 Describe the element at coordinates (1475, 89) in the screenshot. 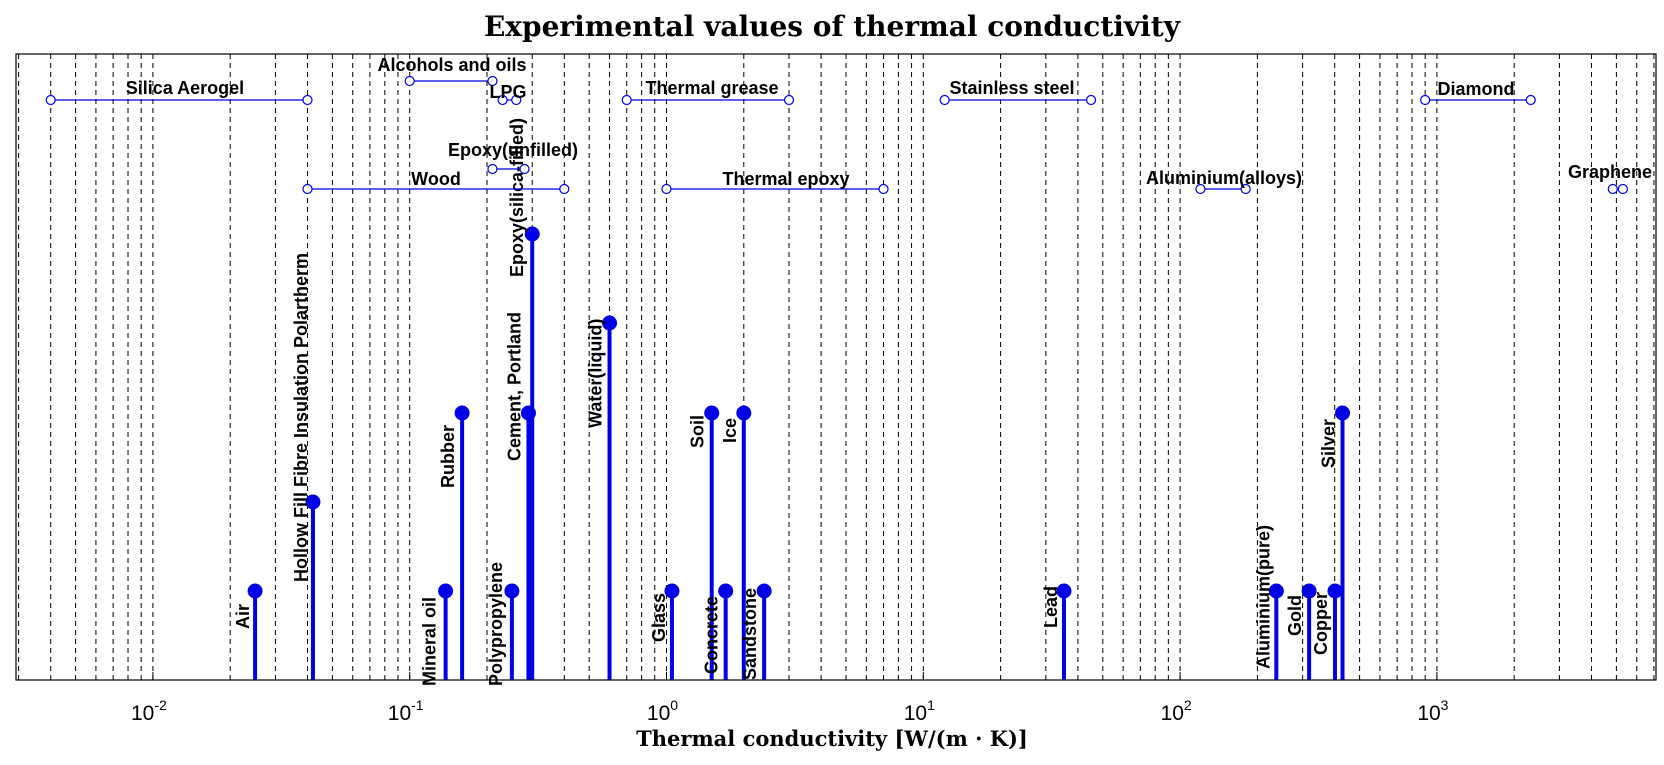

I see `range-label: Diamond` at that location.